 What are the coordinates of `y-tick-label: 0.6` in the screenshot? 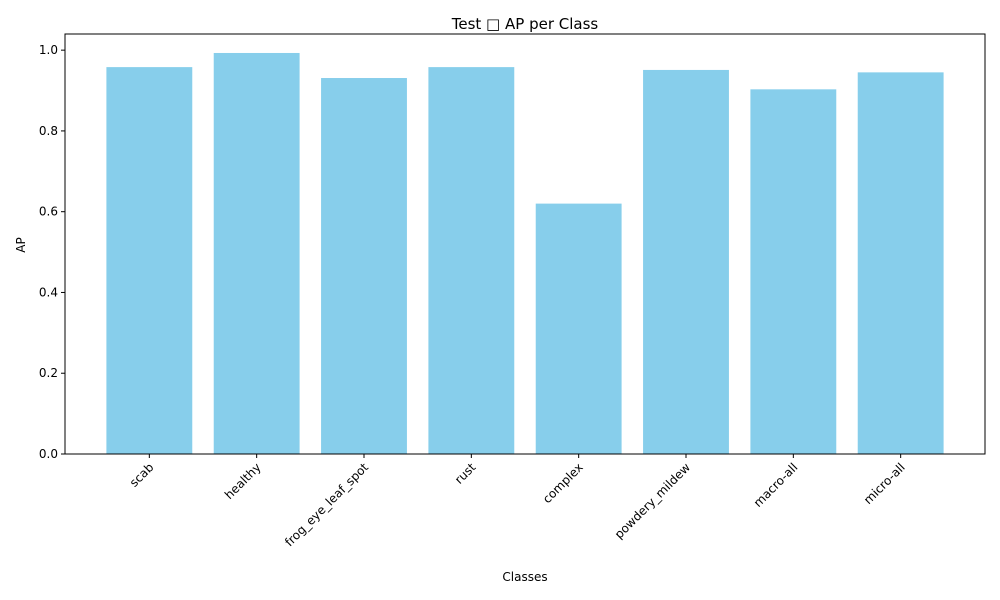 It's located at (48, 212).